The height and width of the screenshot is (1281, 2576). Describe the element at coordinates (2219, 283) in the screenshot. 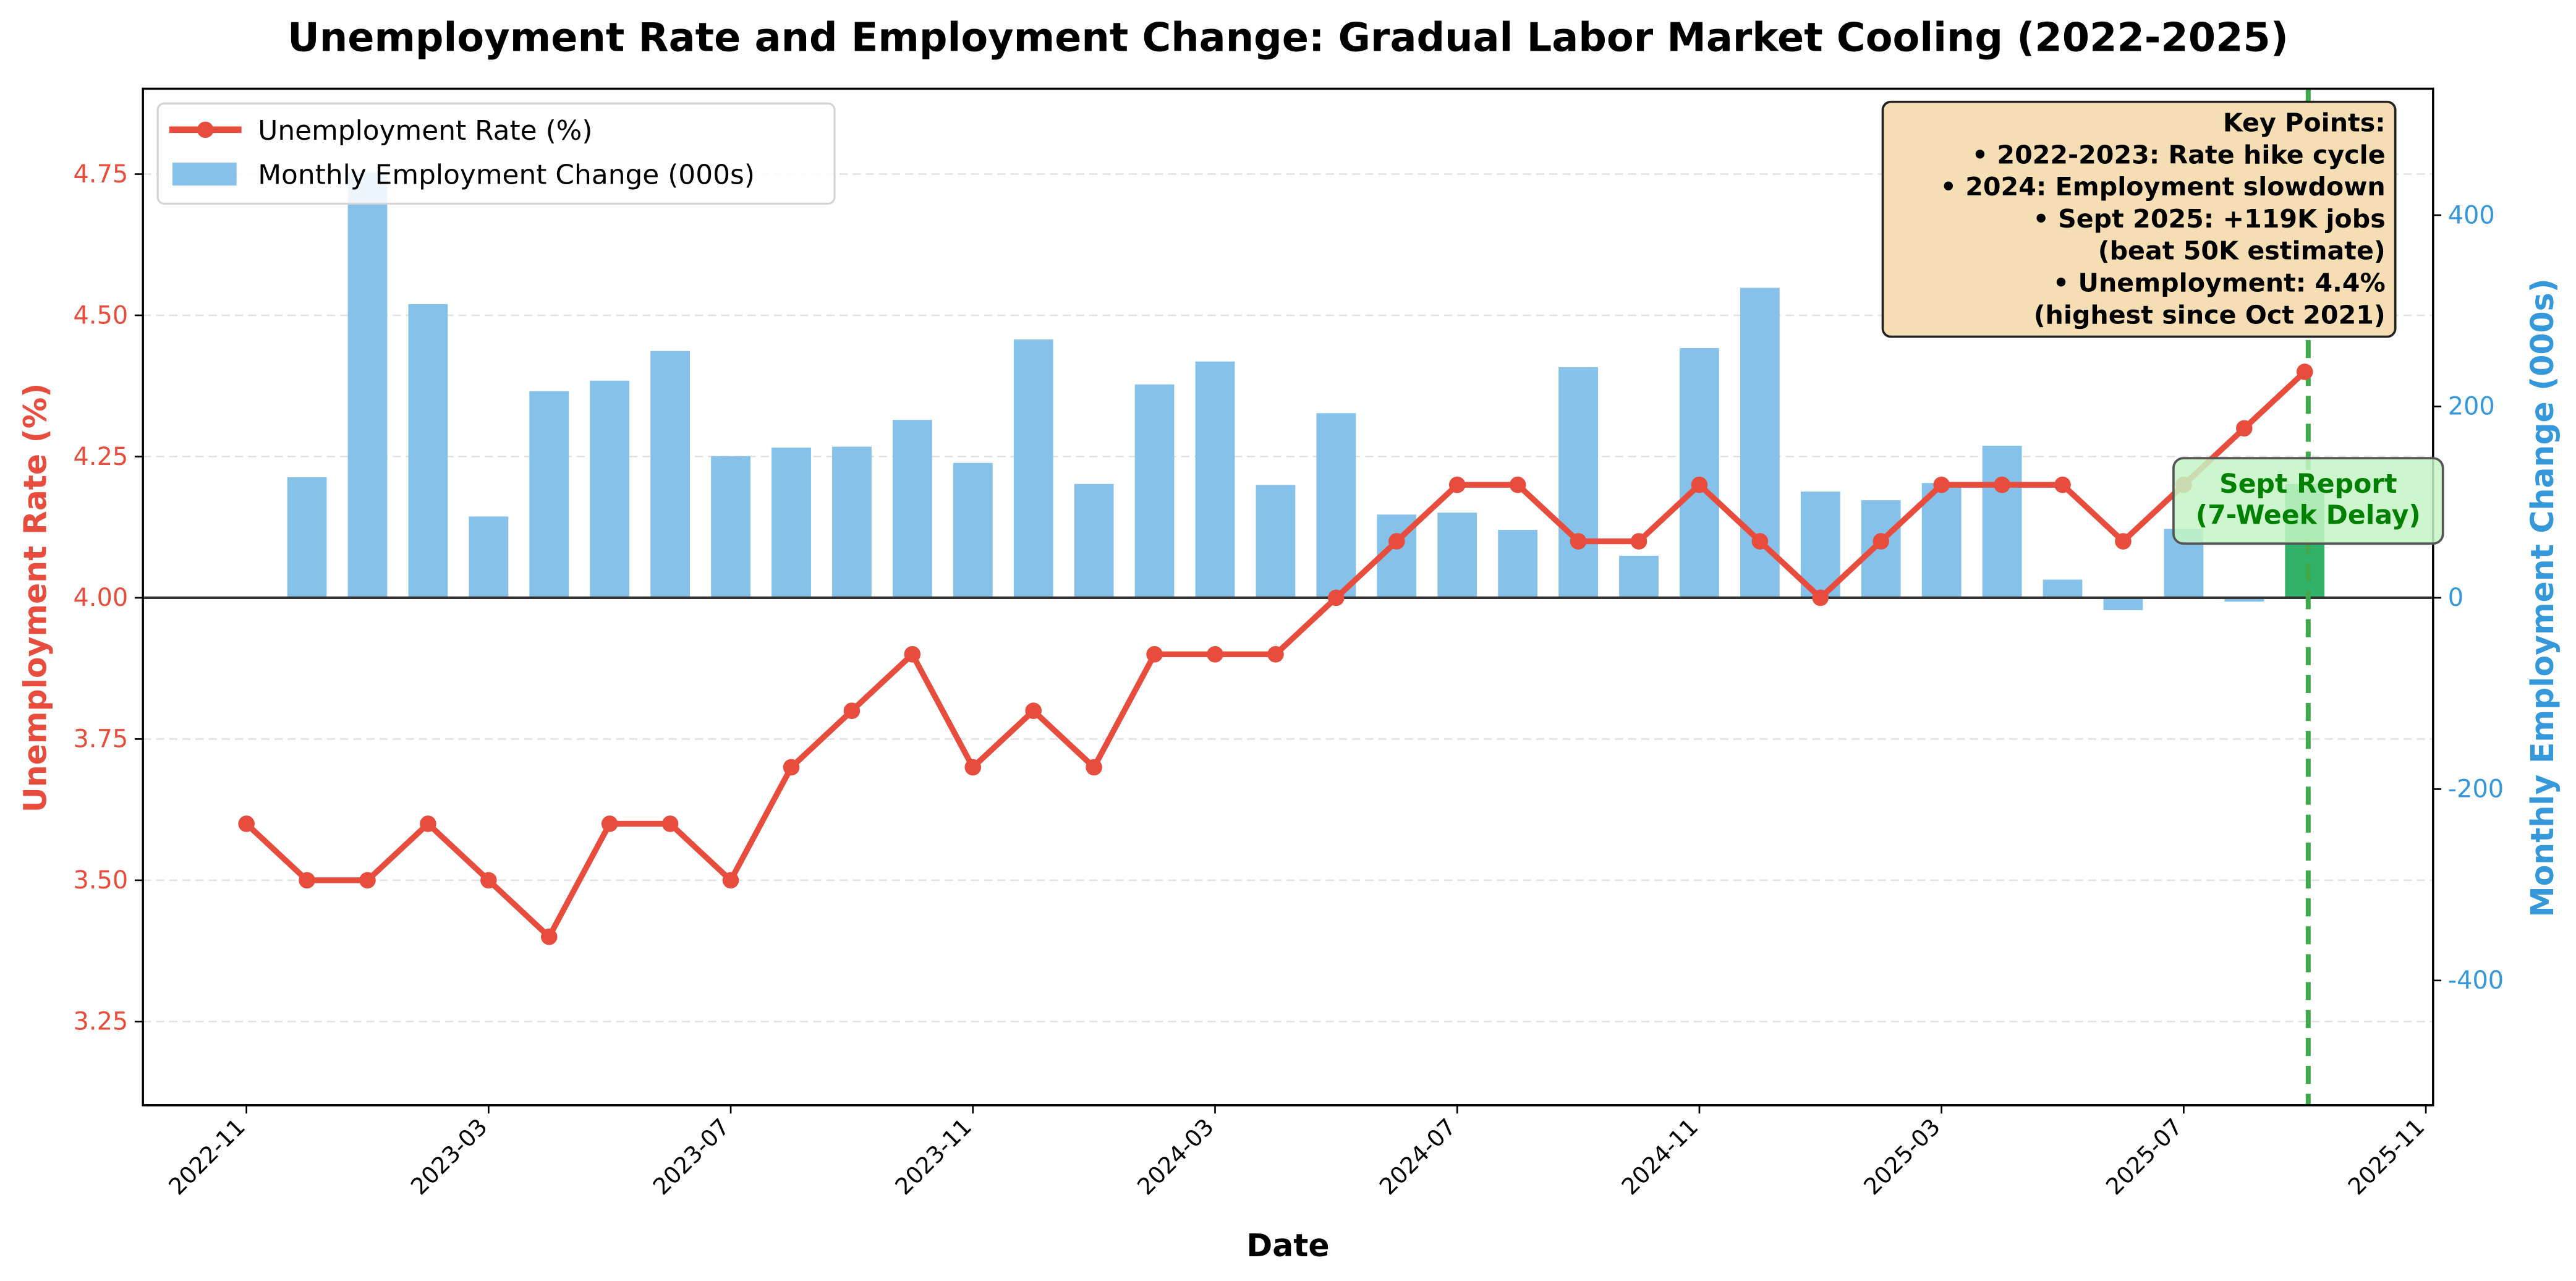

I see `key-points-line: • Unemployment: 4.4%` at that location.